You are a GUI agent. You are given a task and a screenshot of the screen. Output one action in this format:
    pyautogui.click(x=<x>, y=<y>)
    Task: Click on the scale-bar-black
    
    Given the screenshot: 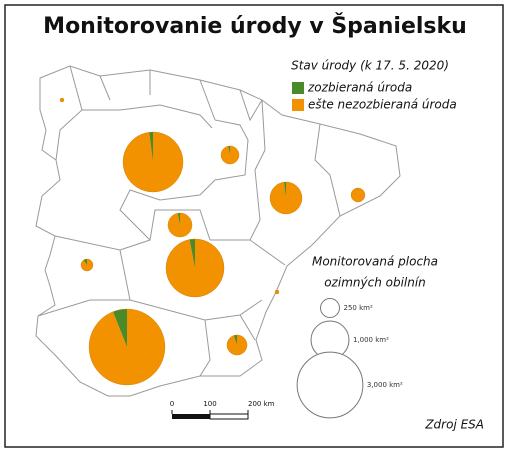 What is the action you would take?
    pyautogui.click(x=191, y=416)
    